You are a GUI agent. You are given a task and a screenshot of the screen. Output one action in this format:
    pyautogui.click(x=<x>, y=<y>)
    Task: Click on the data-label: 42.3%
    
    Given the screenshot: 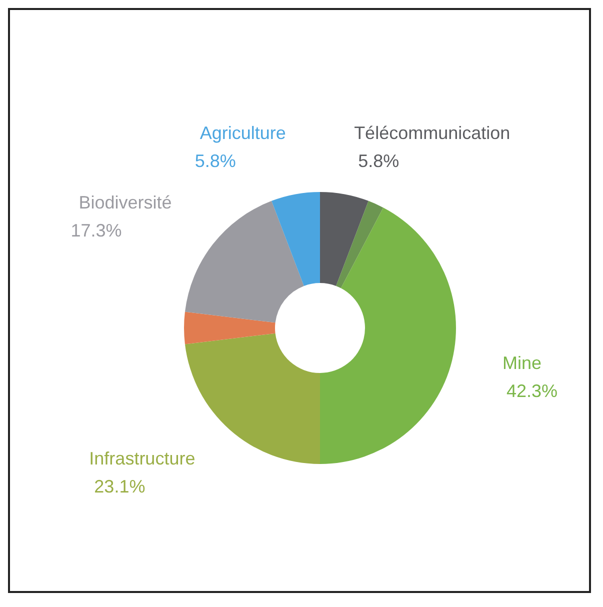 What is the action you would take?
    pyautogui.click(x=532, y=391)
    